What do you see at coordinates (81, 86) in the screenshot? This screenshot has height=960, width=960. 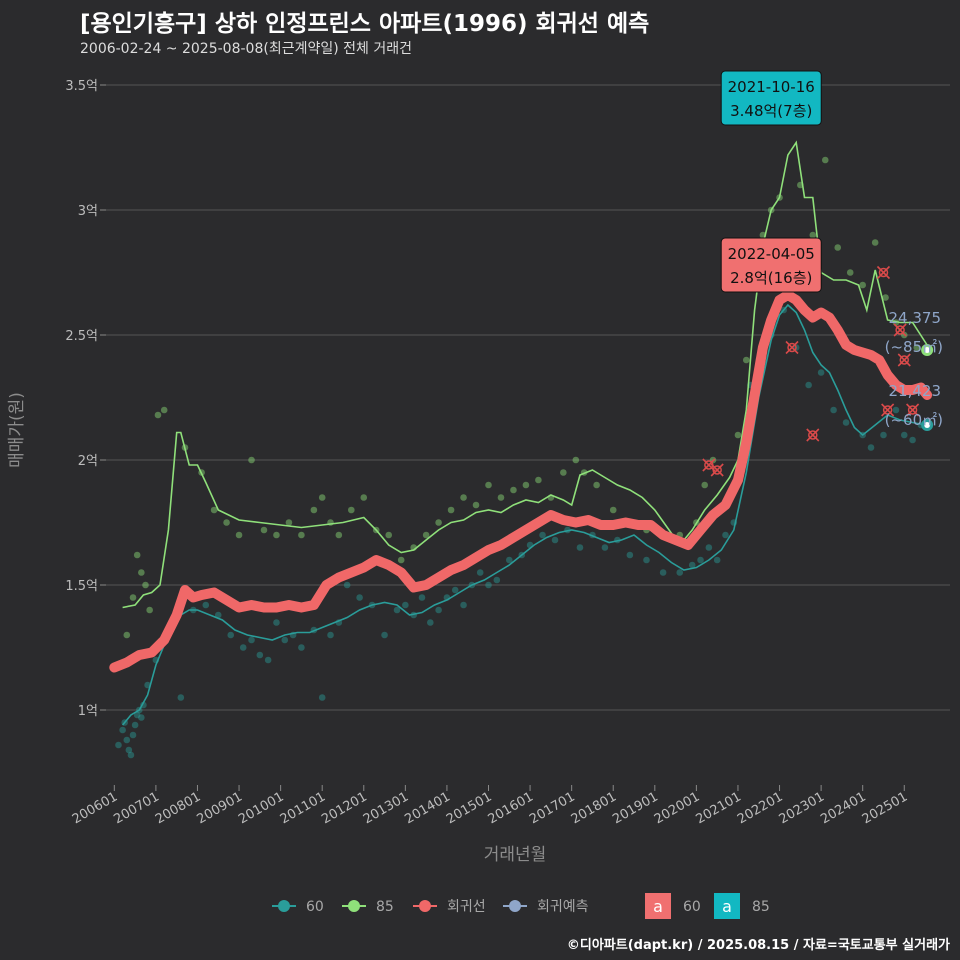 I see `y-tick-label: 3.5억` at bounding box center [81, 86].